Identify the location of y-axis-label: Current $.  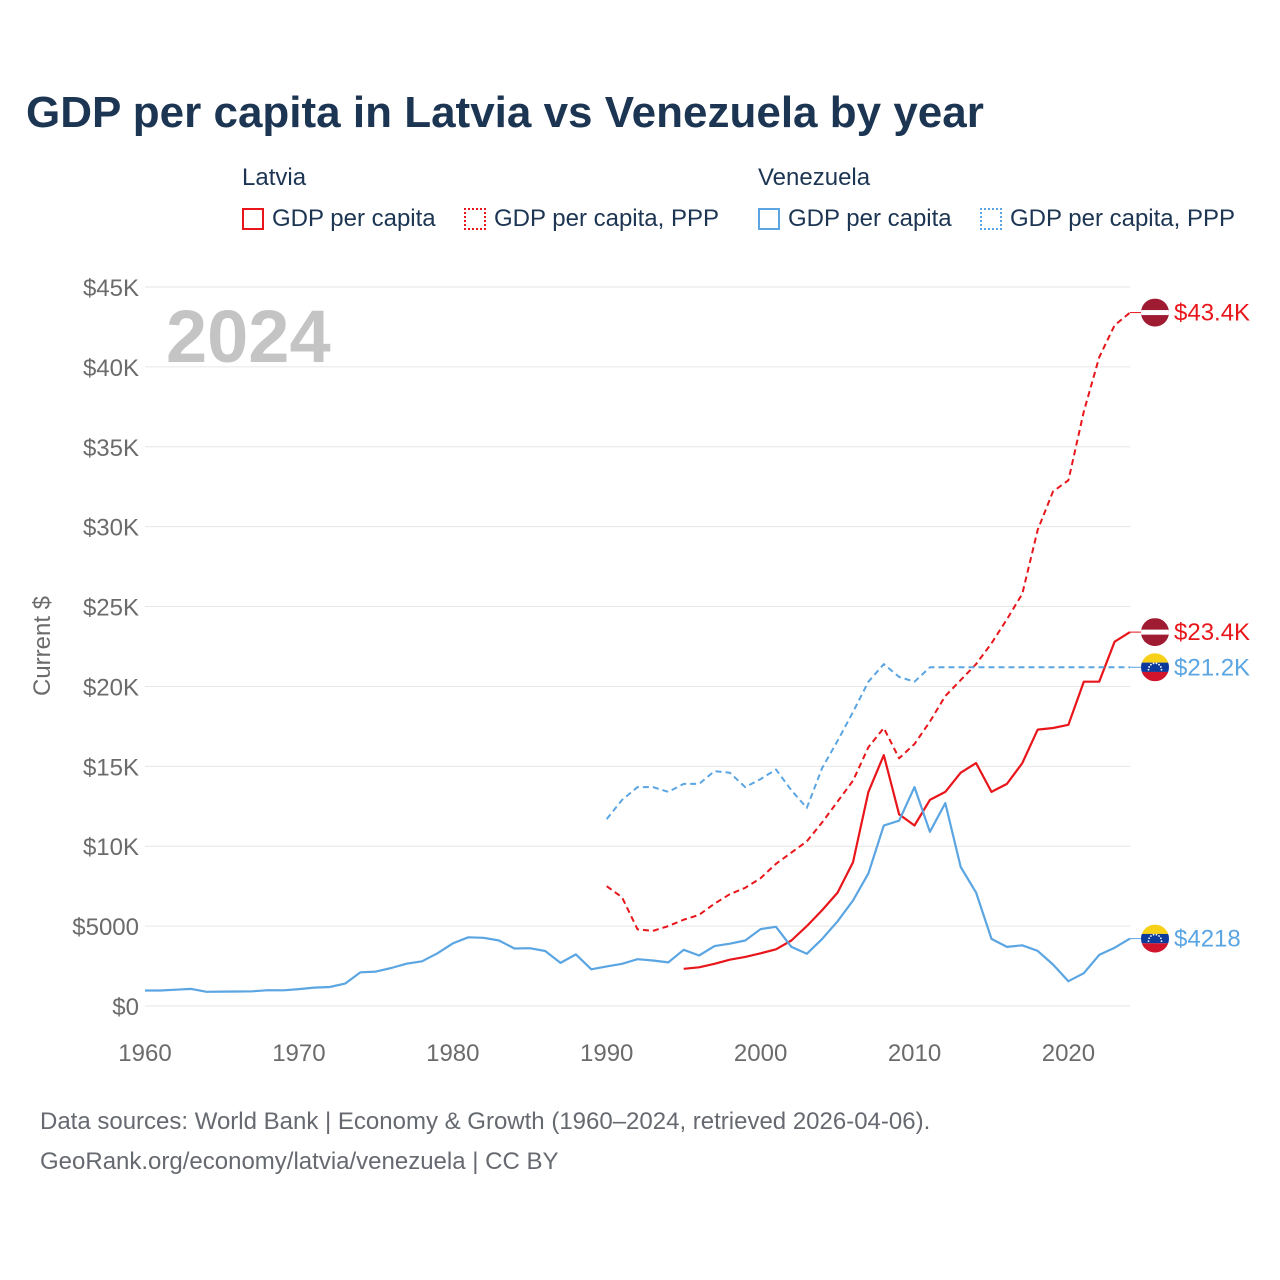
(42, 646).